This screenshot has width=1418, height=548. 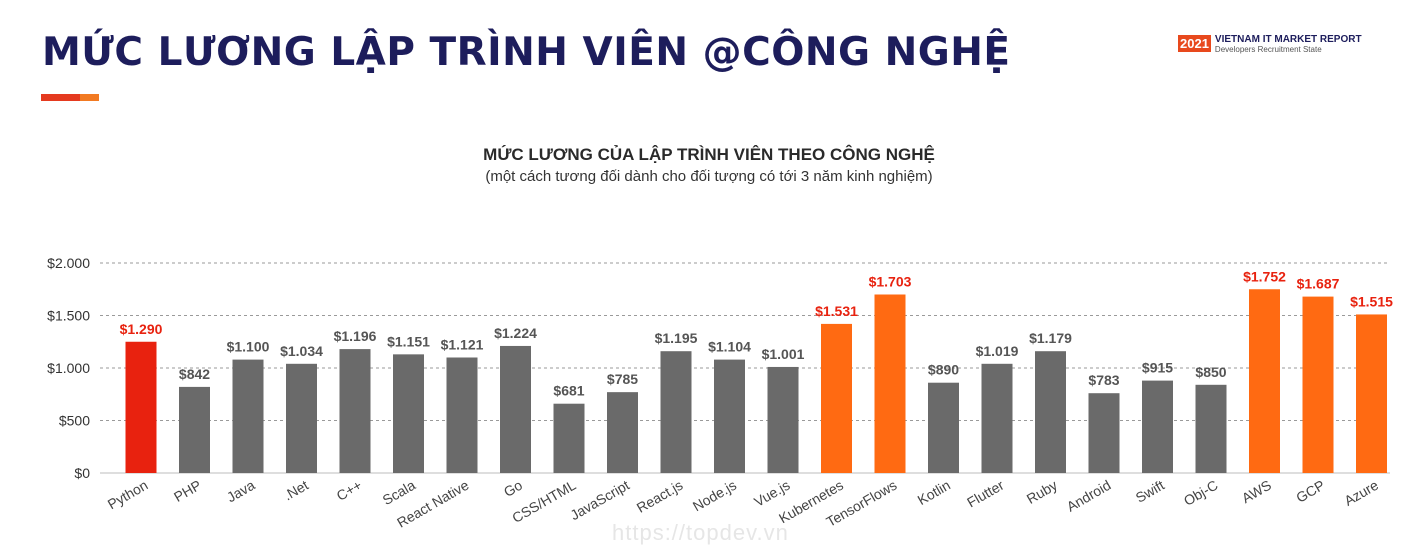 I want to click on data-label: $1.515, so click(x=1371, y=301).